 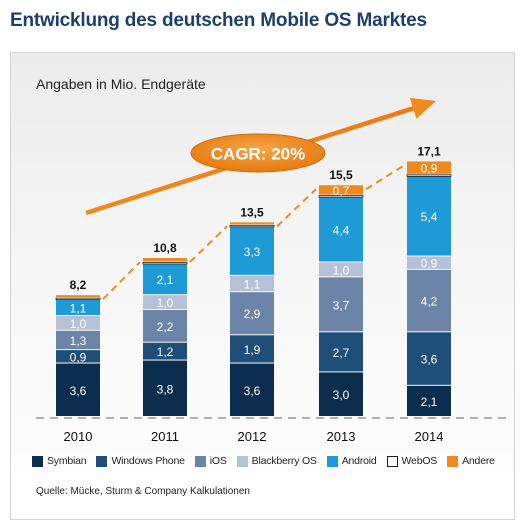 I want to click on bar-segment-webos-2012, so click(x=252, y=226).